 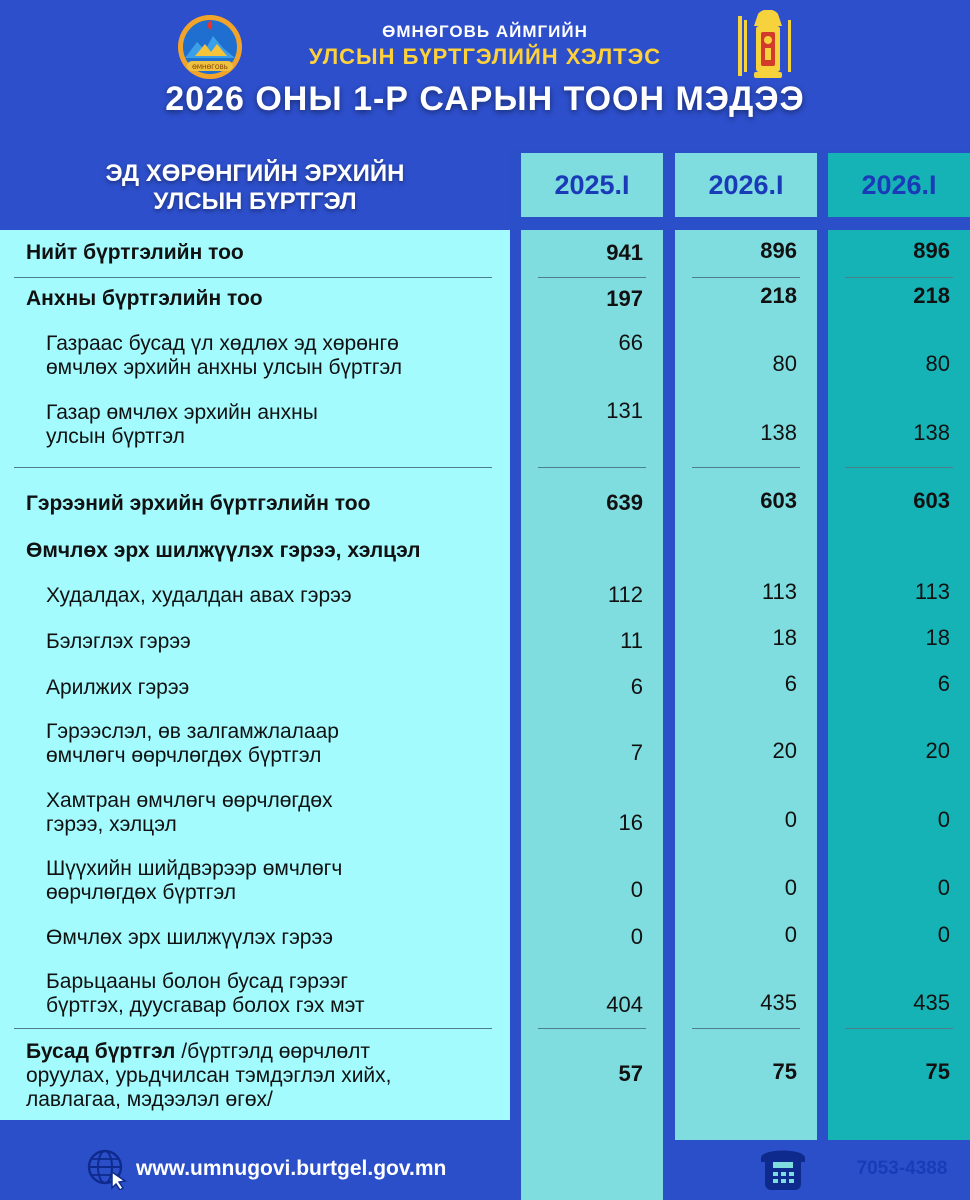 I want to click on row-other-label-bold: Бусад бүртгэл, so click(x=101, y=1051).